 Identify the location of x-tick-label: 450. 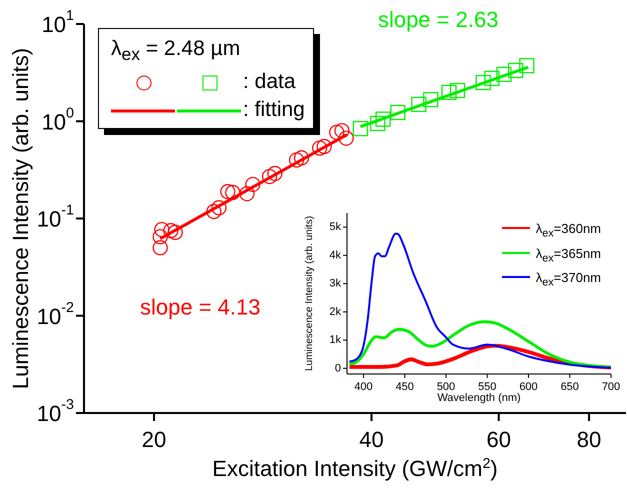
(405, 387).